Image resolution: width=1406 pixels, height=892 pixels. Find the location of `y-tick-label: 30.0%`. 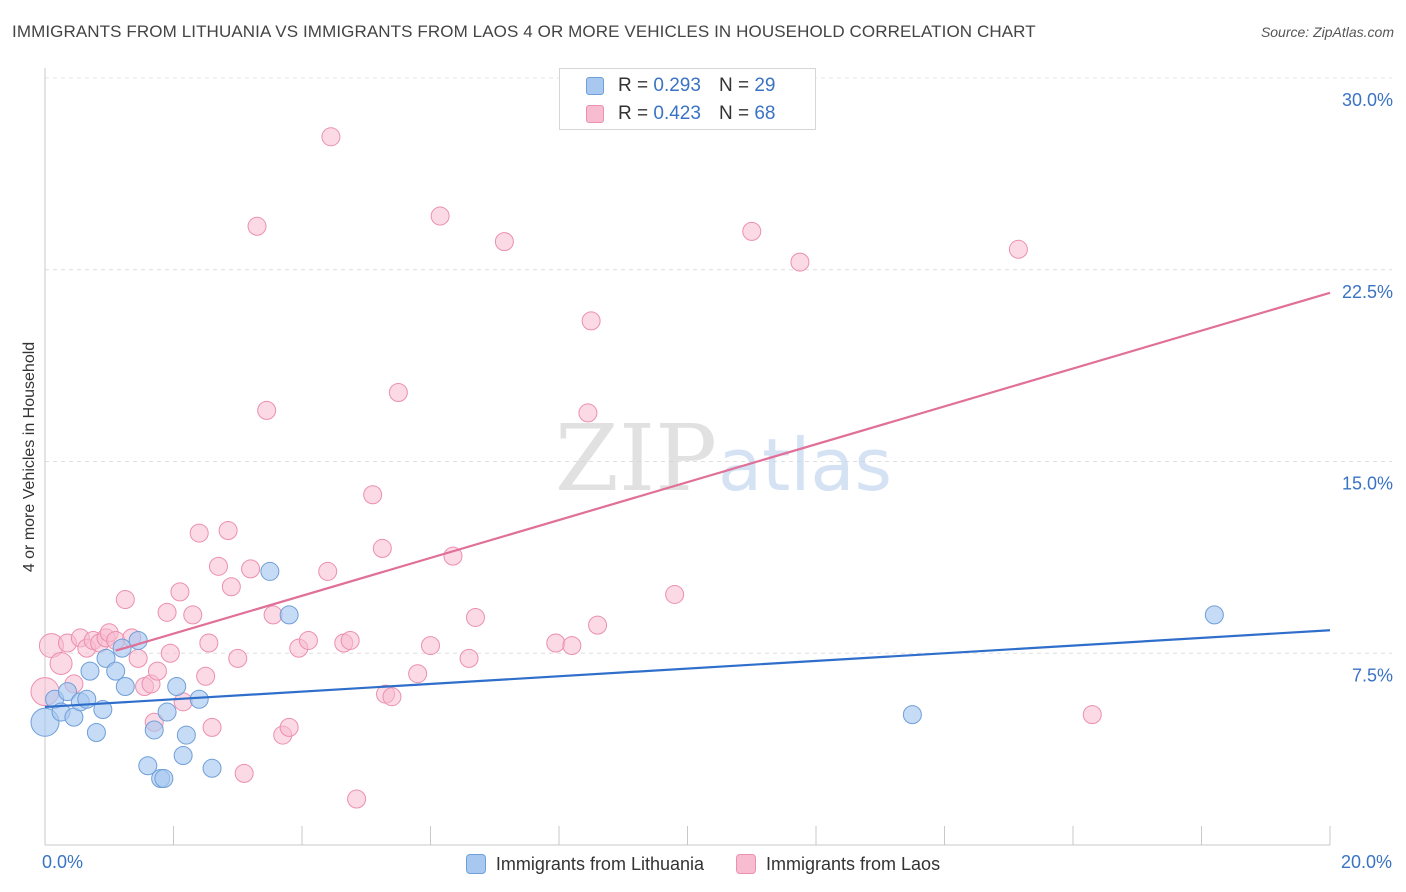

y-tick-label: 30.0% is located at coordinates (1367, 100).